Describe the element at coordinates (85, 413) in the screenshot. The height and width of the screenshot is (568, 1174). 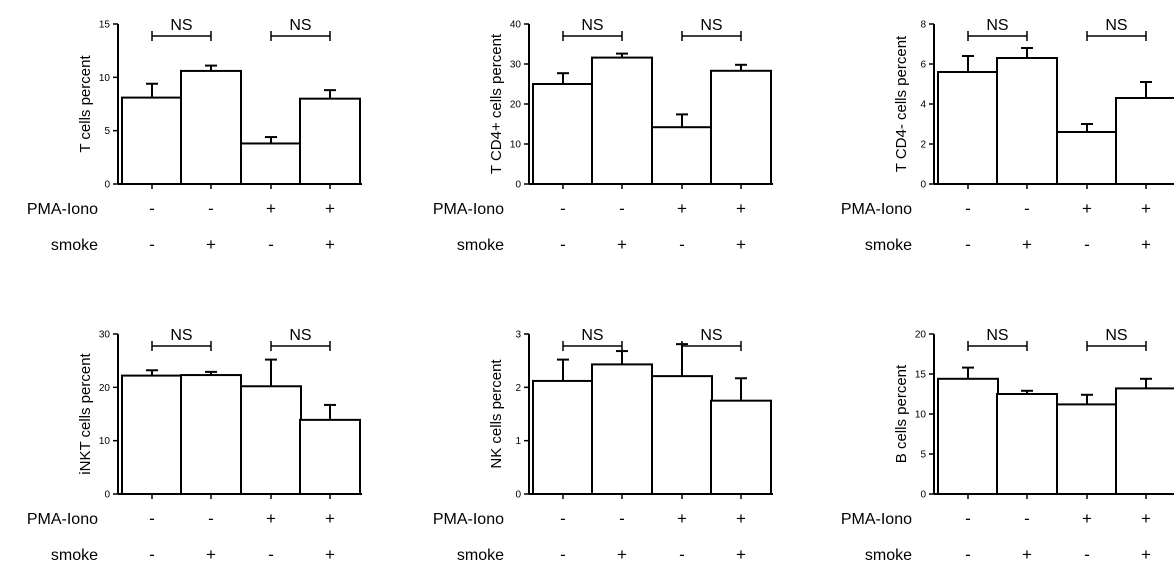
I see `y-axis-label: iNKT cells percent` at that location.